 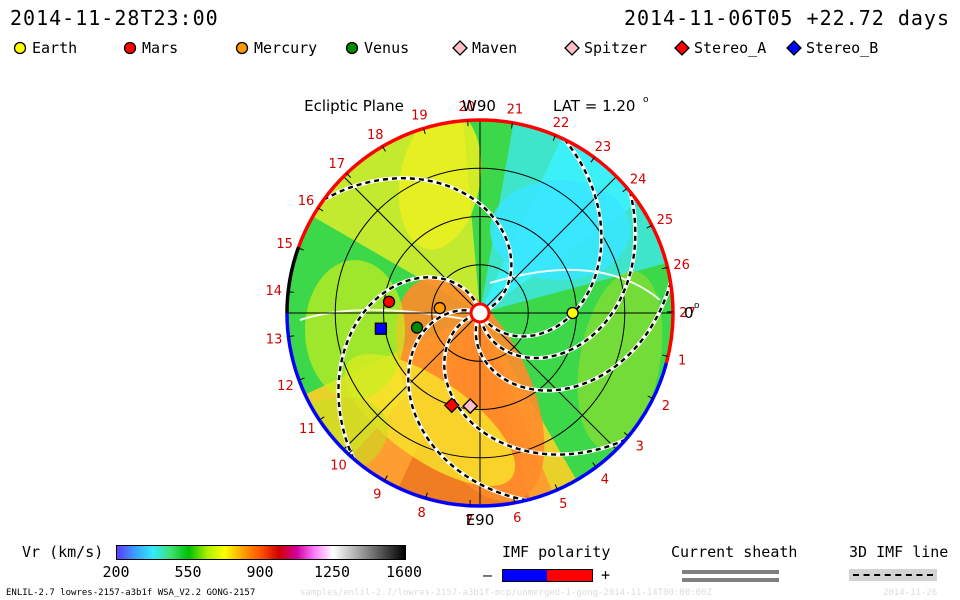 What do you see at coordinates (730, 48) in the screenshot?
I see `legend-label: Stereo_A` at bounding box center [730, 48].